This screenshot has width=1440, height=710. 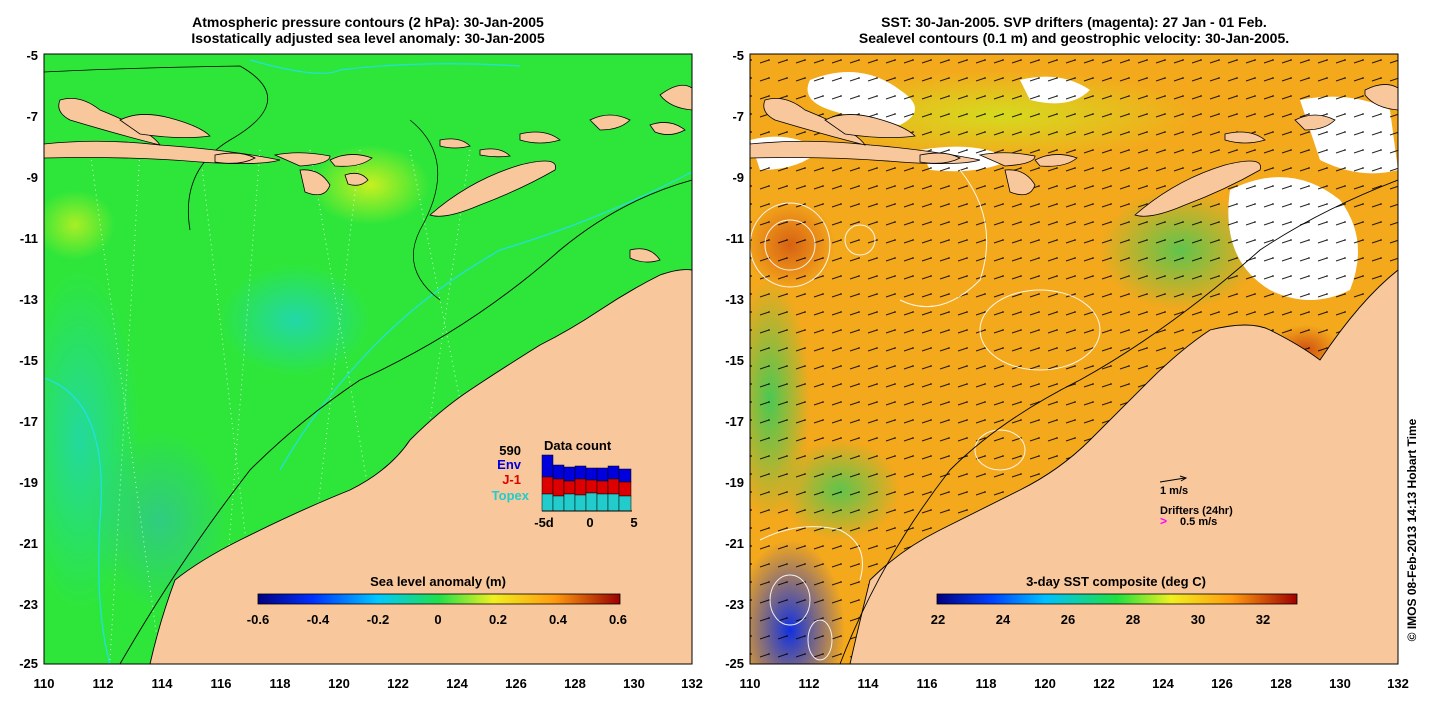 I want to click on sla-low-south, so click(x=160, y=520).